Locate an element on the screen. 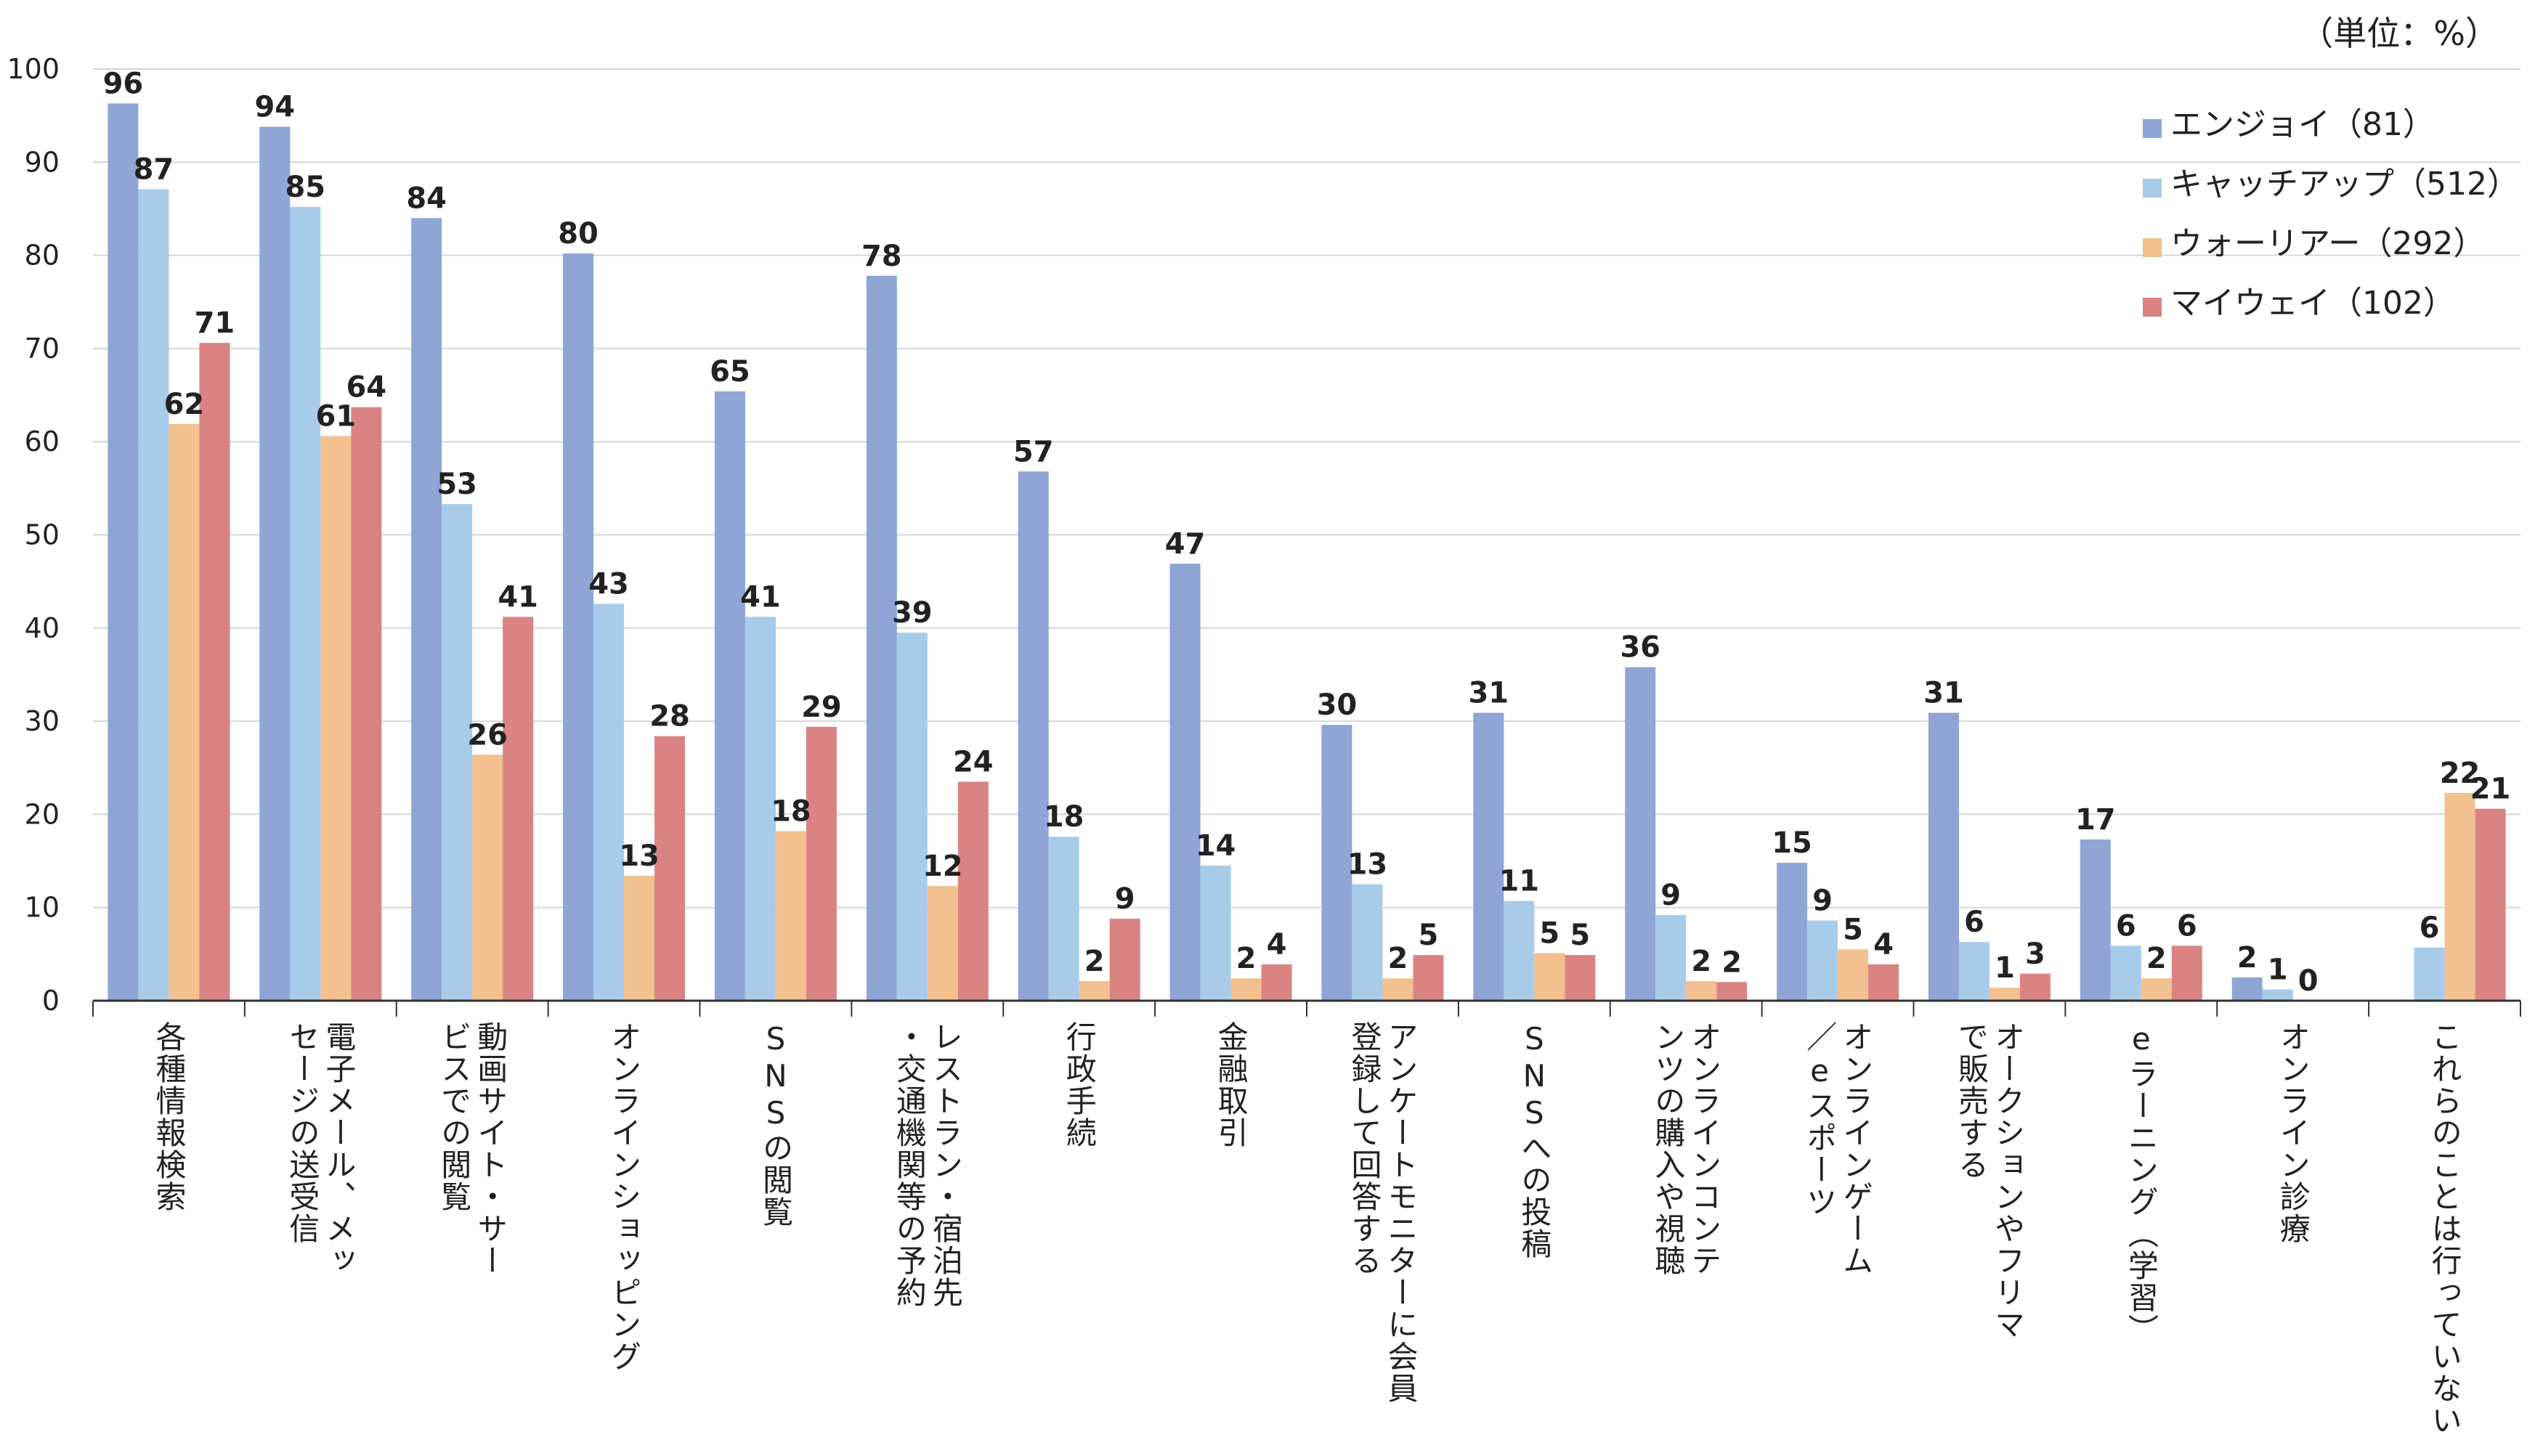 The width and height of the screenshot is (2535, 1456). value-label: 26 is located at coordinates (487, 735).